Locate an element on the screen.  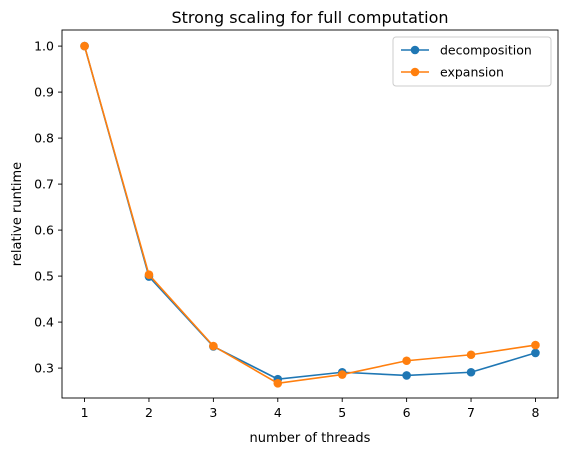
x-tick-label: 3 is located at coordinates (213, 412).